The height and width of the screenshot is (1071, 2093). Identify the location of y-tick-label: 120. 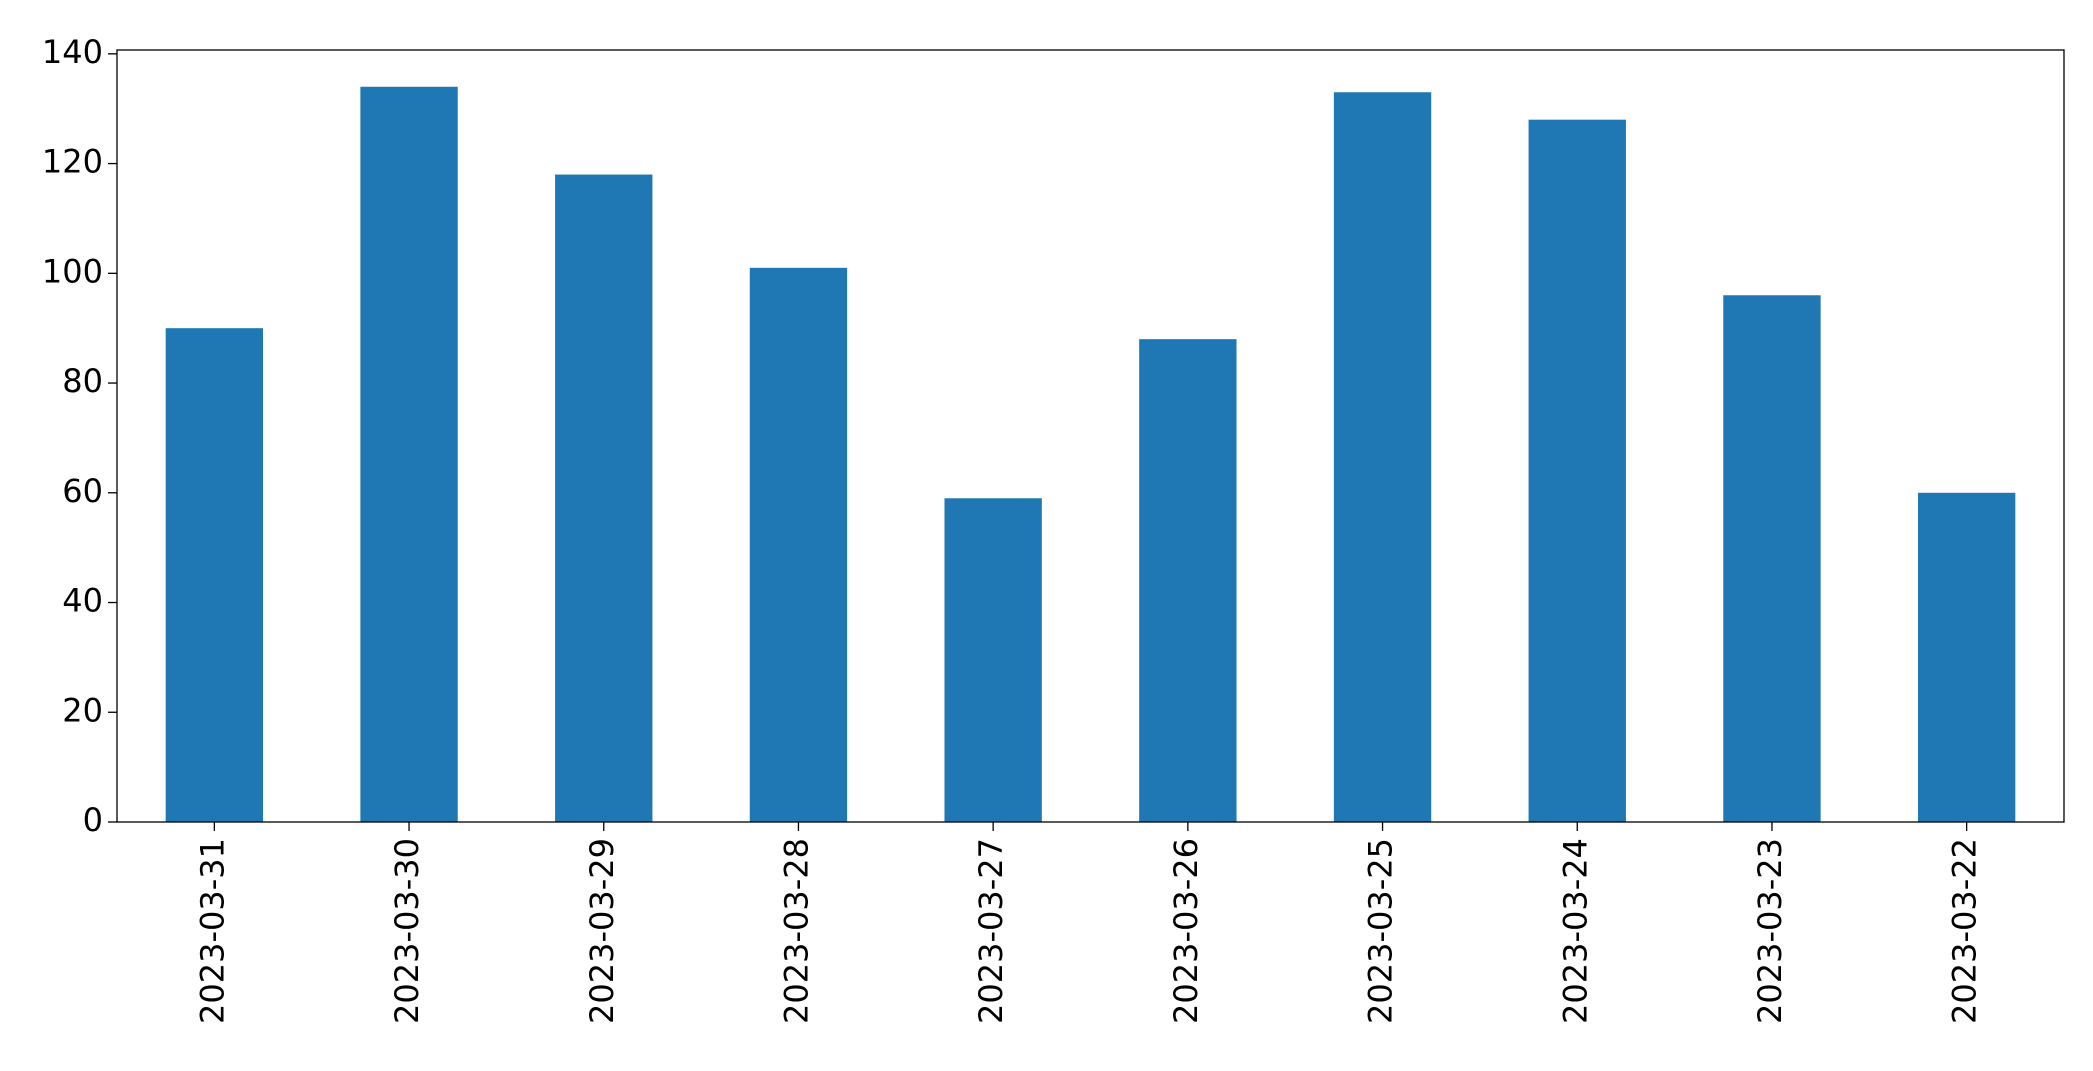
(72, 162).